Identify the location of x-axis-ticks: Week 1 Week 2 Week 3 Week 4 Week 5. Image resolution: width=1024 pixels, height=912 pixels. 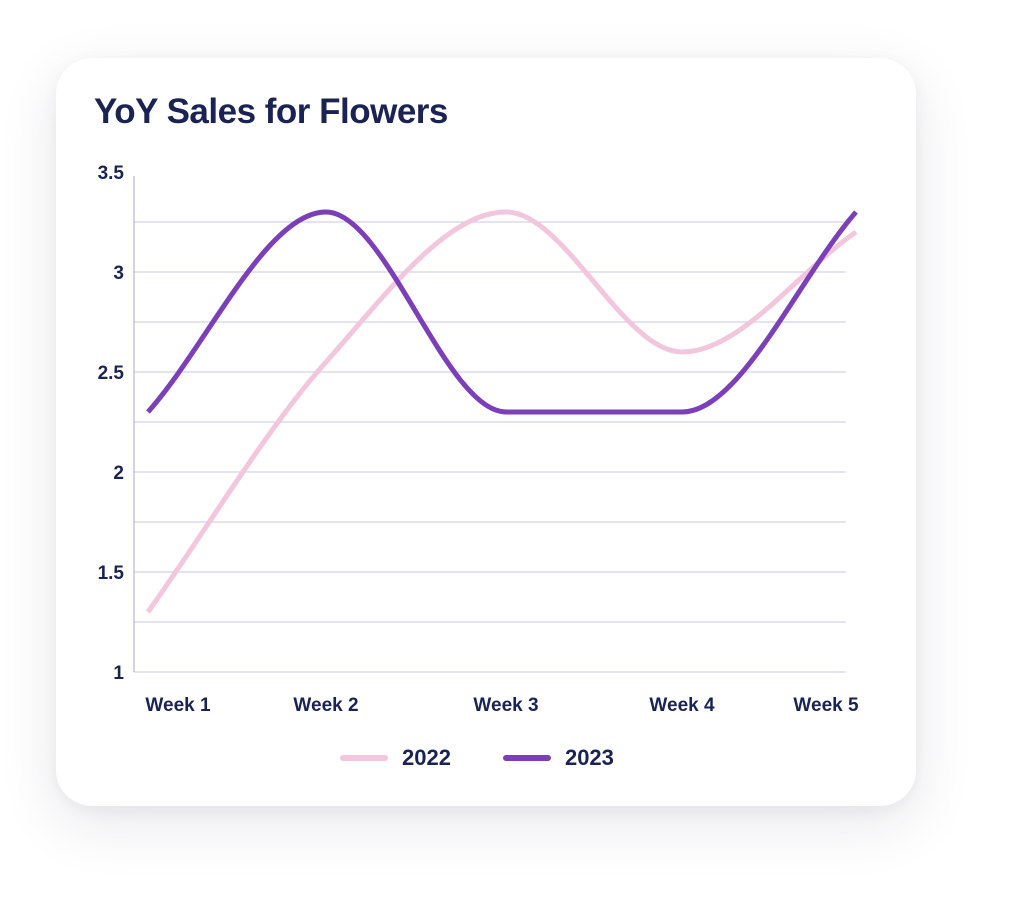
(502, 705).